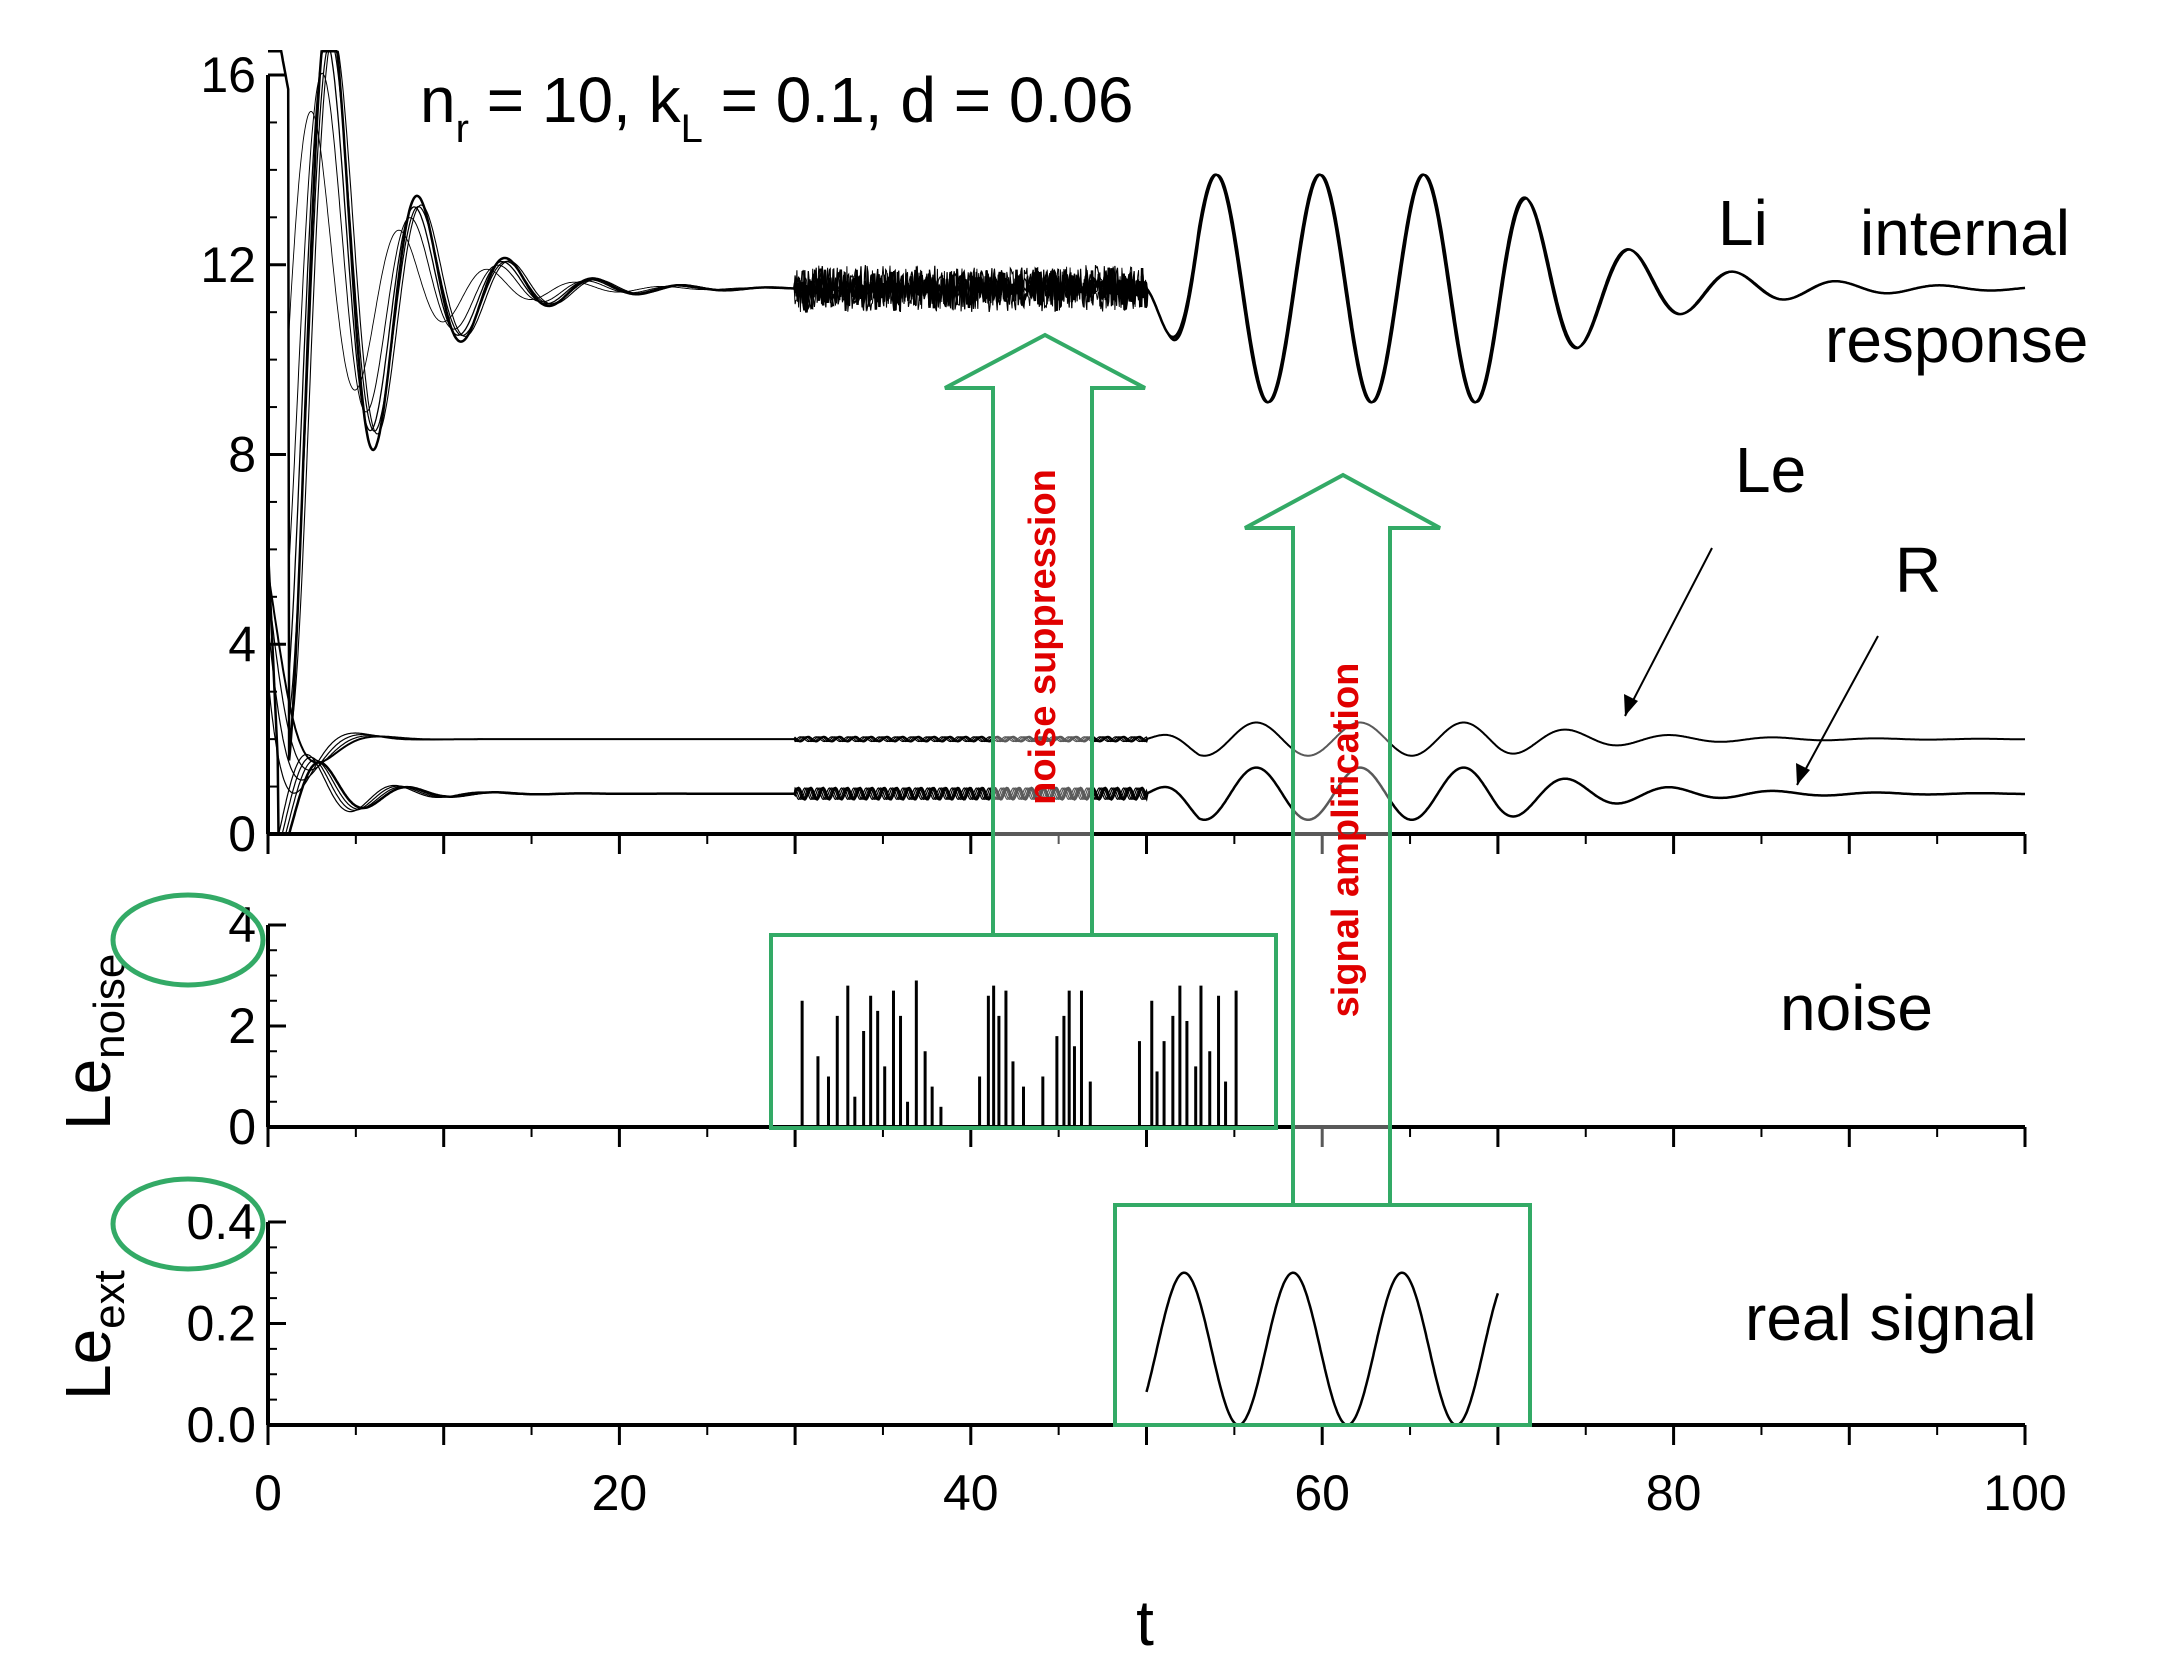 The image size is (2178, 1675). What do you see at coordinates (228, 265) in the screenshot?
I see `top-y-tick-label: 12` at bounding box center [228, 265].